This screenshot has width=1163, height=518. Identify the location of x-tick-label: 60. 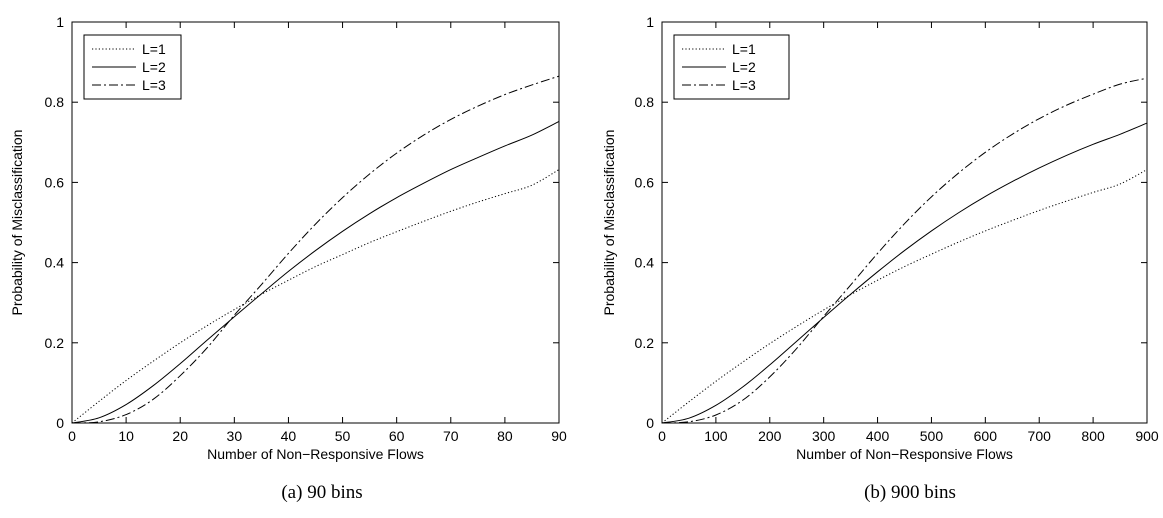
(397, 436).